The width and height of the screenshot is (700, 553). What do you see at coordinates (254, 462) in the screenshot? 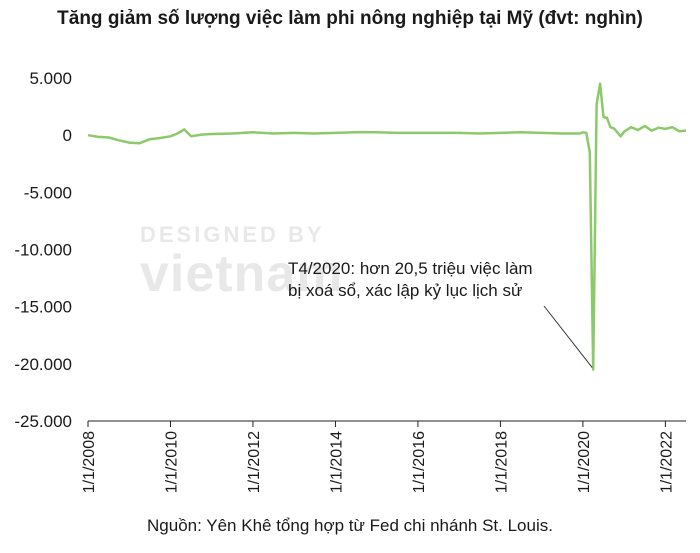
I see `x-tick-label: 1/1/2012` at bounding box center [254, 462].